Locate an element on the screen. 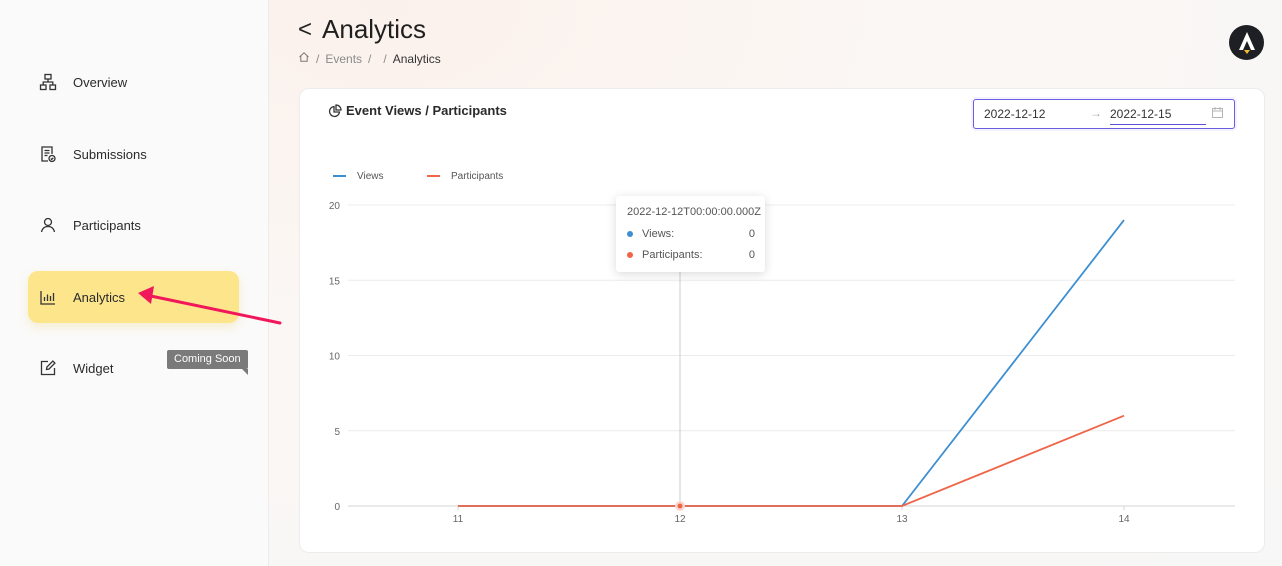 The height and width of the screenshot is (566, 1282). card-title-text: Event Views / Participants is located at coordinates (426, 110).